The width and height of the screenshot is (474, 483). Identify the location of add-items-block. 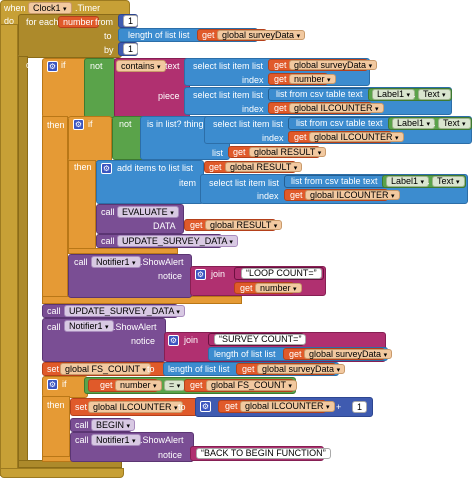
(150, 182).